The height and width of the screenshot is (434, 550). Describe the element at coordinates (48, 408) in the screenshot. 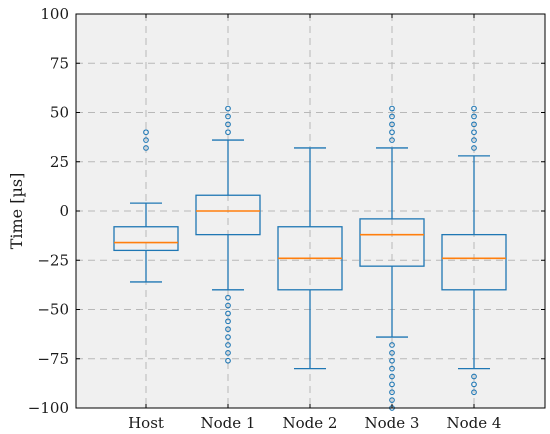

I see `y-tick-label: −100` at that location.